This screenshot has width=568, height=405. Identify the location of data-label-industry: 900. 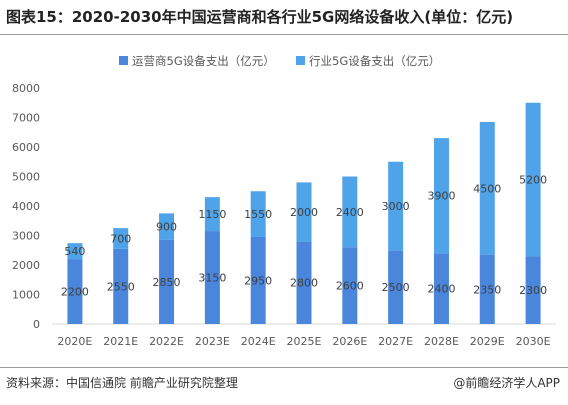
(166, 227).